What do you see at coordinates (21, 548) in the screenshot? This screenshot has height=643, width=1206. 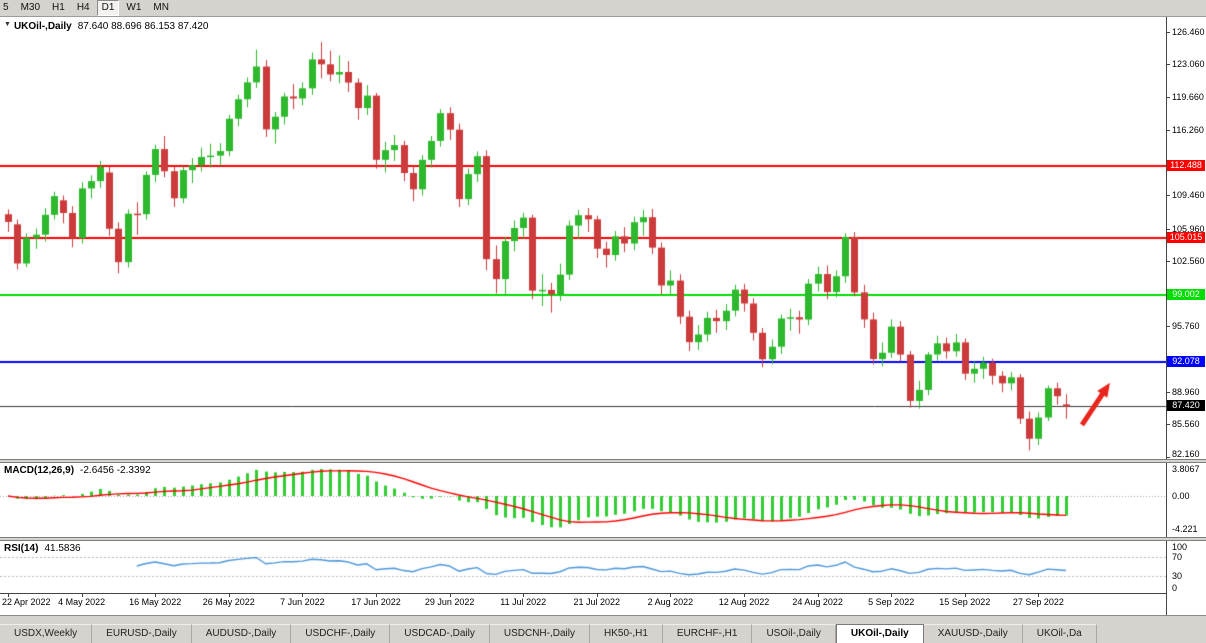 I see `rsi-label: RSI(14)` at bounding box center [21, 548].